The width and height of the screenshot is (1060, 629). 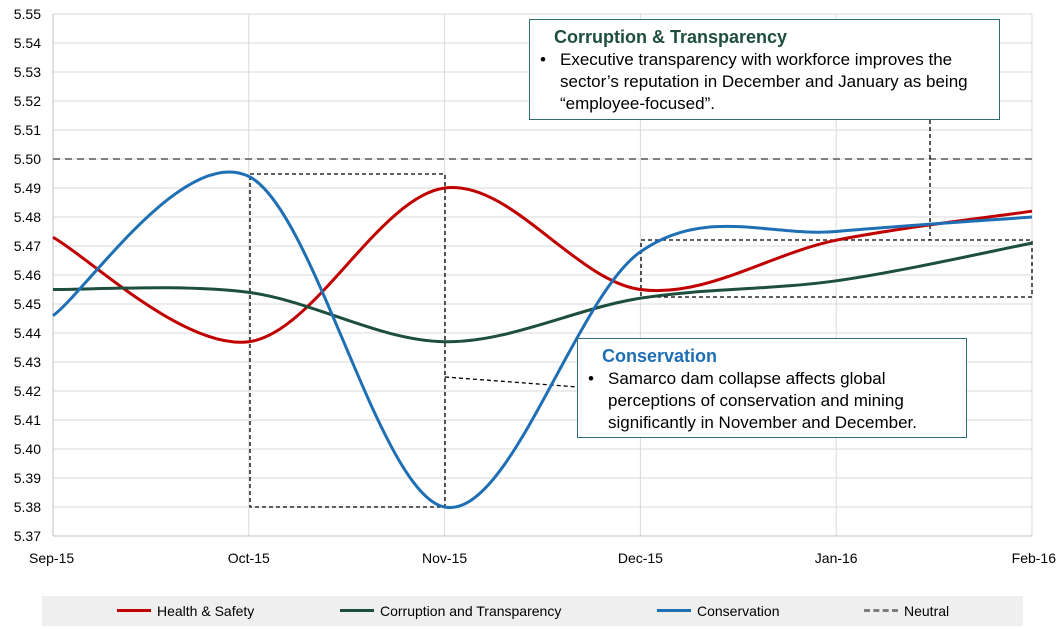 I want to click on legend-item-neutral: Neutral, so click(x=906, y=611).